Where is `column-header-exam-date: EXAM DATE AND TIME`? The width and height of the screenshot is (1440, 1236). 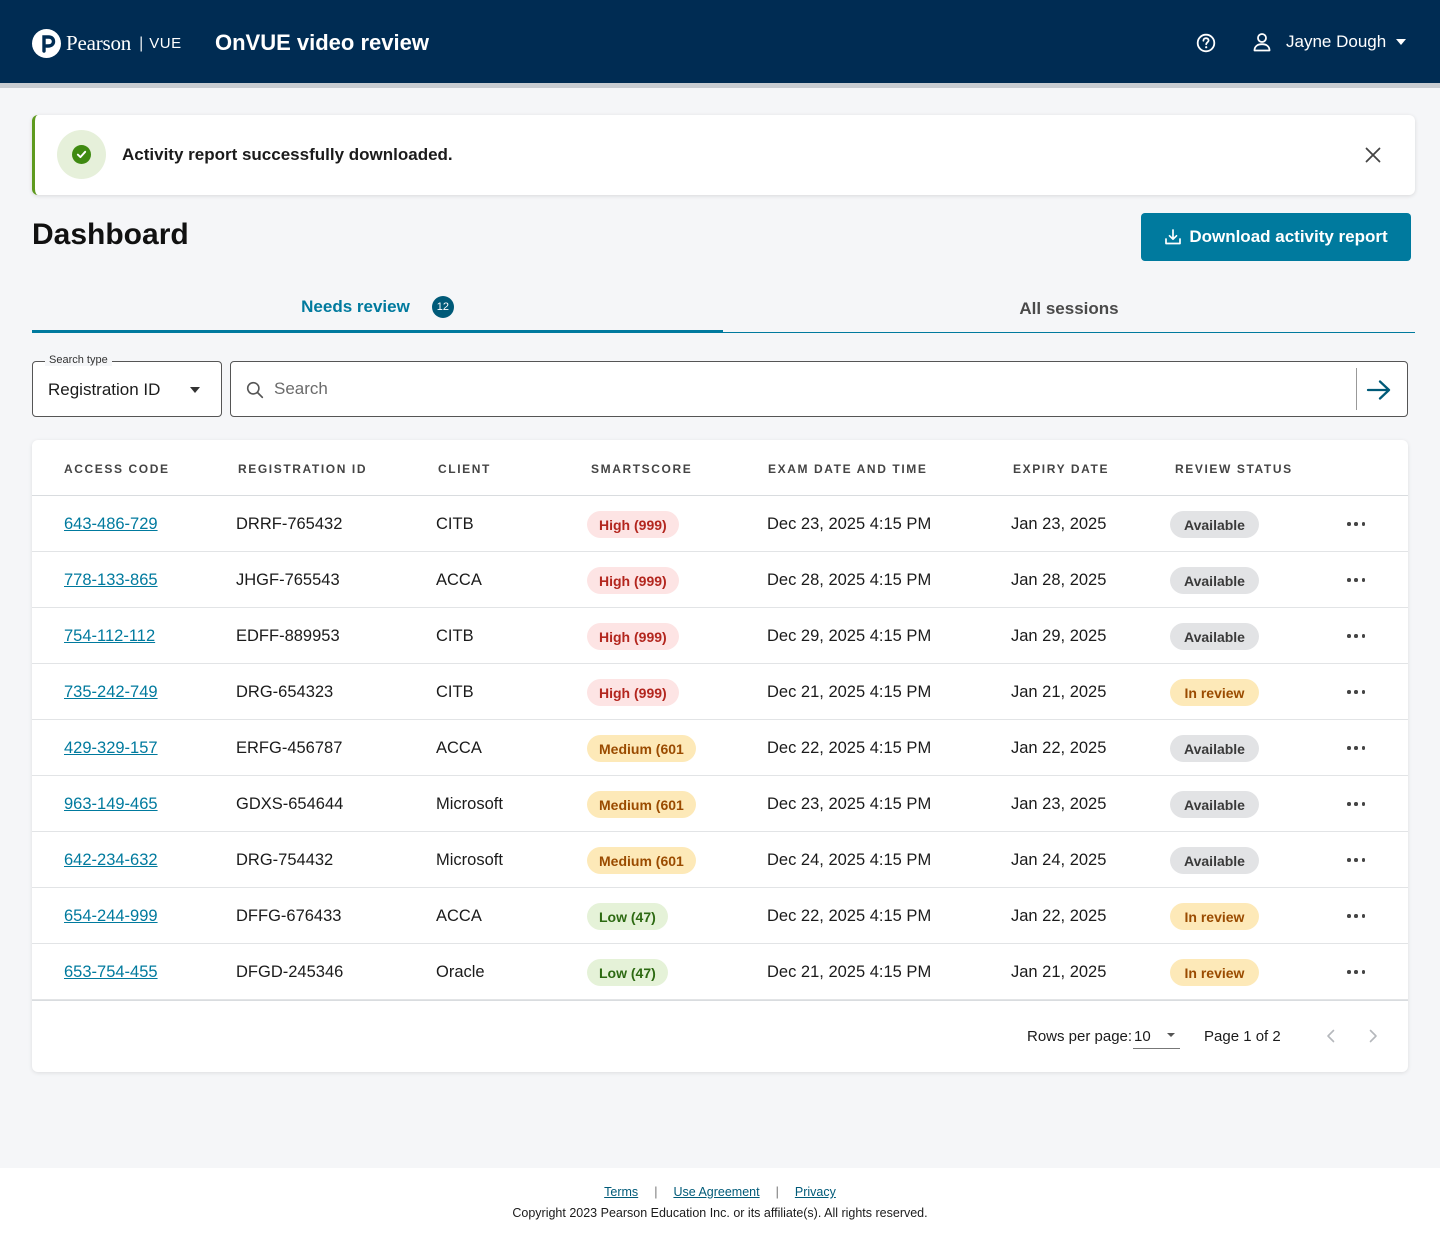
column-header-exam-date: EXAM DATE AND TIME is located at coordinates (848, 469).